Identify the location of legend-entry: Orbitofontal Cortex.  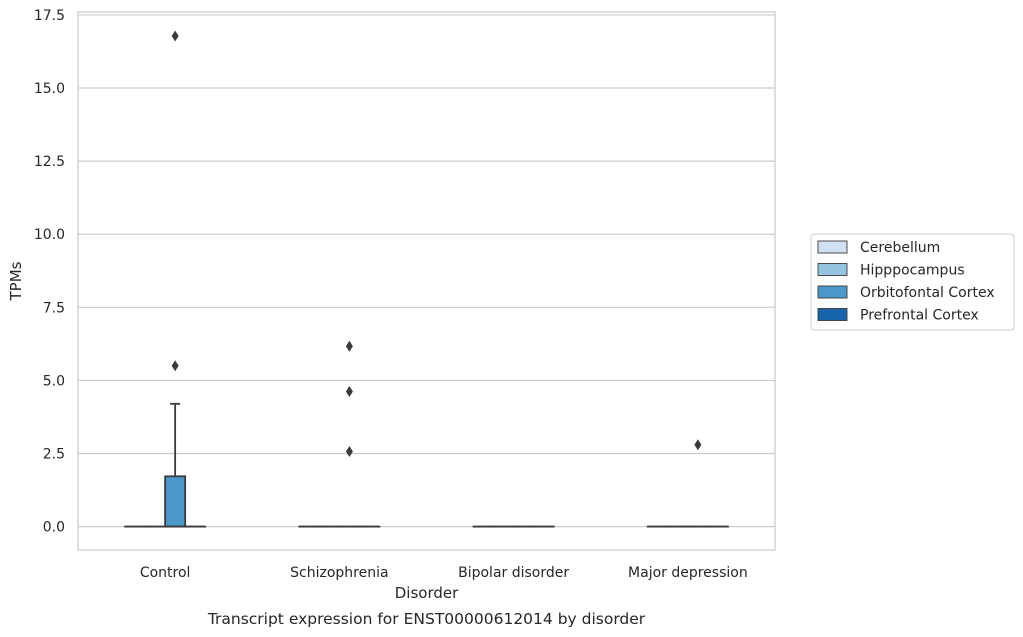
(906, 293).